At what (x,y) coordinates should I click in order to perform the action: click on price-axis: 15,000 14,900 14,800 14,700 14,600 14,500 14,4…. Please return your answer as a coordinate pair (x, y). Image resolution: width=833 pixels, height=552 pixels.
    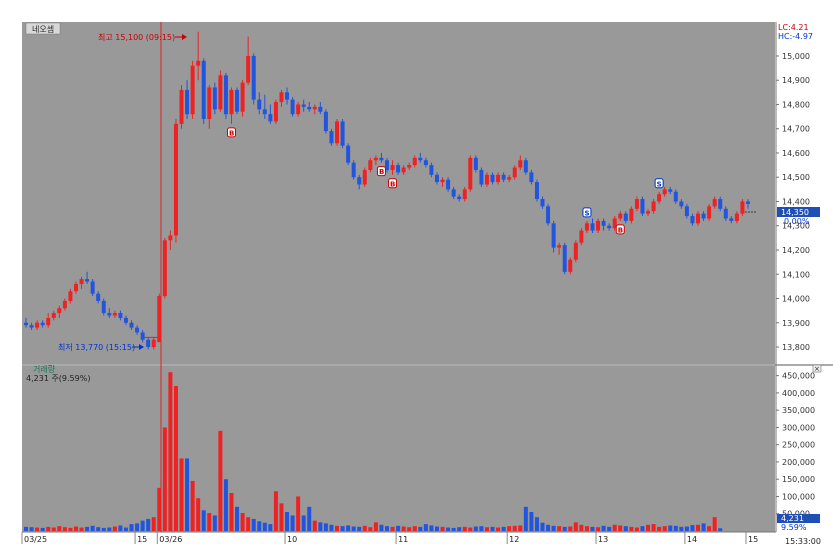
    Looking at the image, I should click on (793, 202).